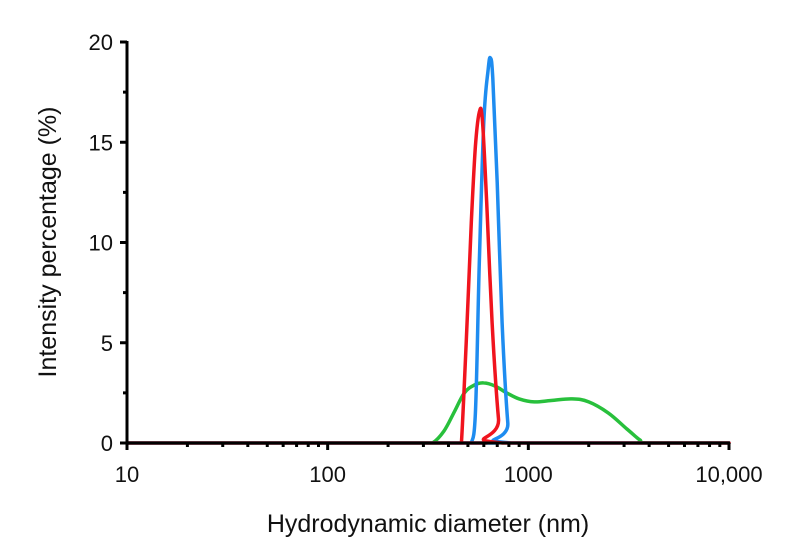 The width and height of the screenshot is (791, 559). Describe the element at coordinates (327, 474) in the screenshot. I see `x-tick-label: 100` at that location.